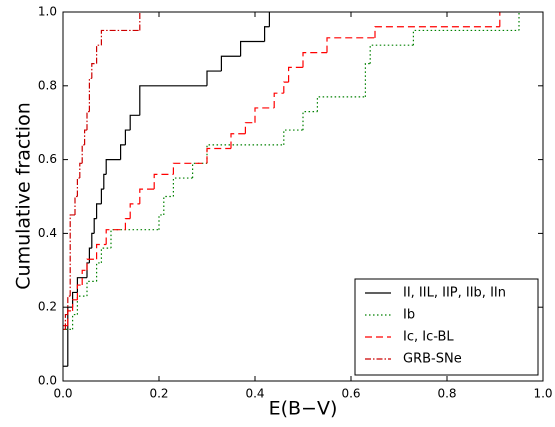 The width and height of the screenshot is (555, 427). I want to click on y-tick-label: 1.0, so click(47, 12).